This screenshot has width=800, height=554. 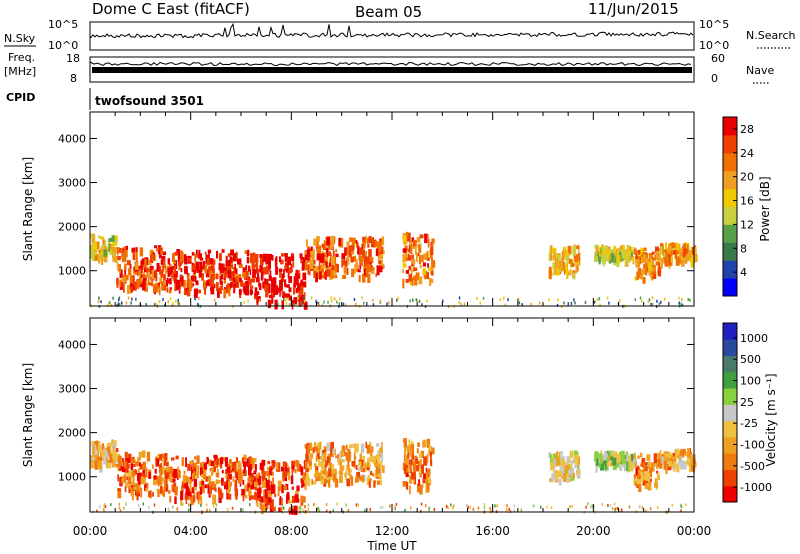 I want to click on time-tick-label: 12:00, so click(x=392, y=531).